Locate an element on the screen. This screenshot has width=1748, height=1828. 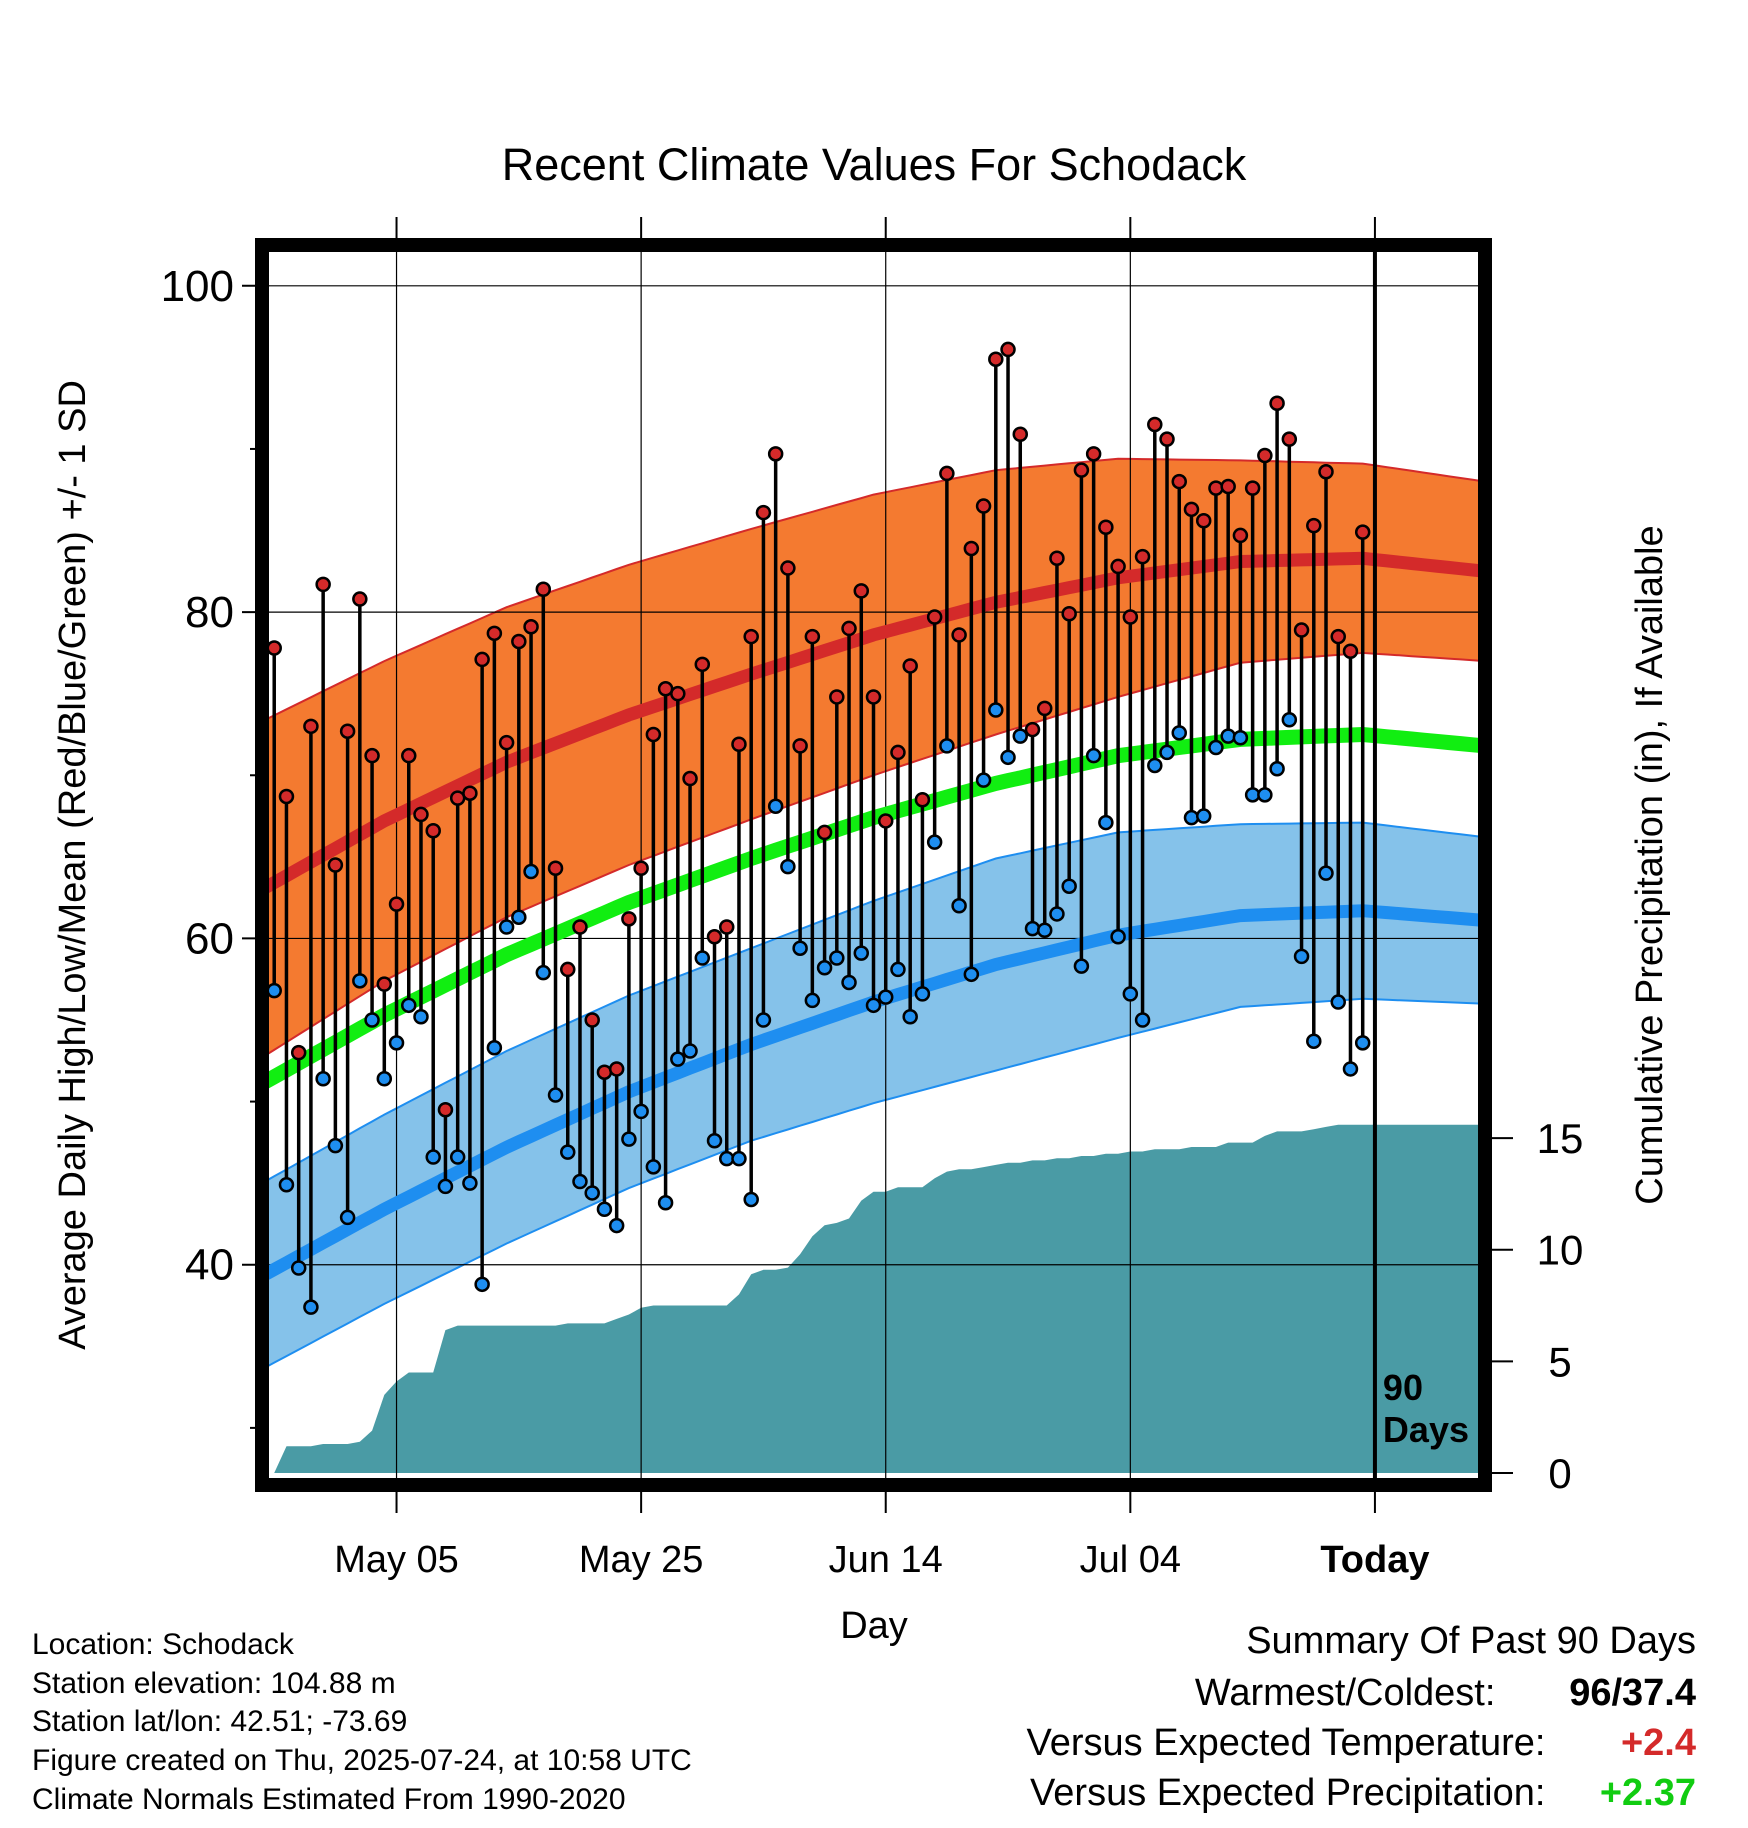
summary-temperature: Versus Expected Temperature: +2.4 is located at coordinates (1361, 1743).